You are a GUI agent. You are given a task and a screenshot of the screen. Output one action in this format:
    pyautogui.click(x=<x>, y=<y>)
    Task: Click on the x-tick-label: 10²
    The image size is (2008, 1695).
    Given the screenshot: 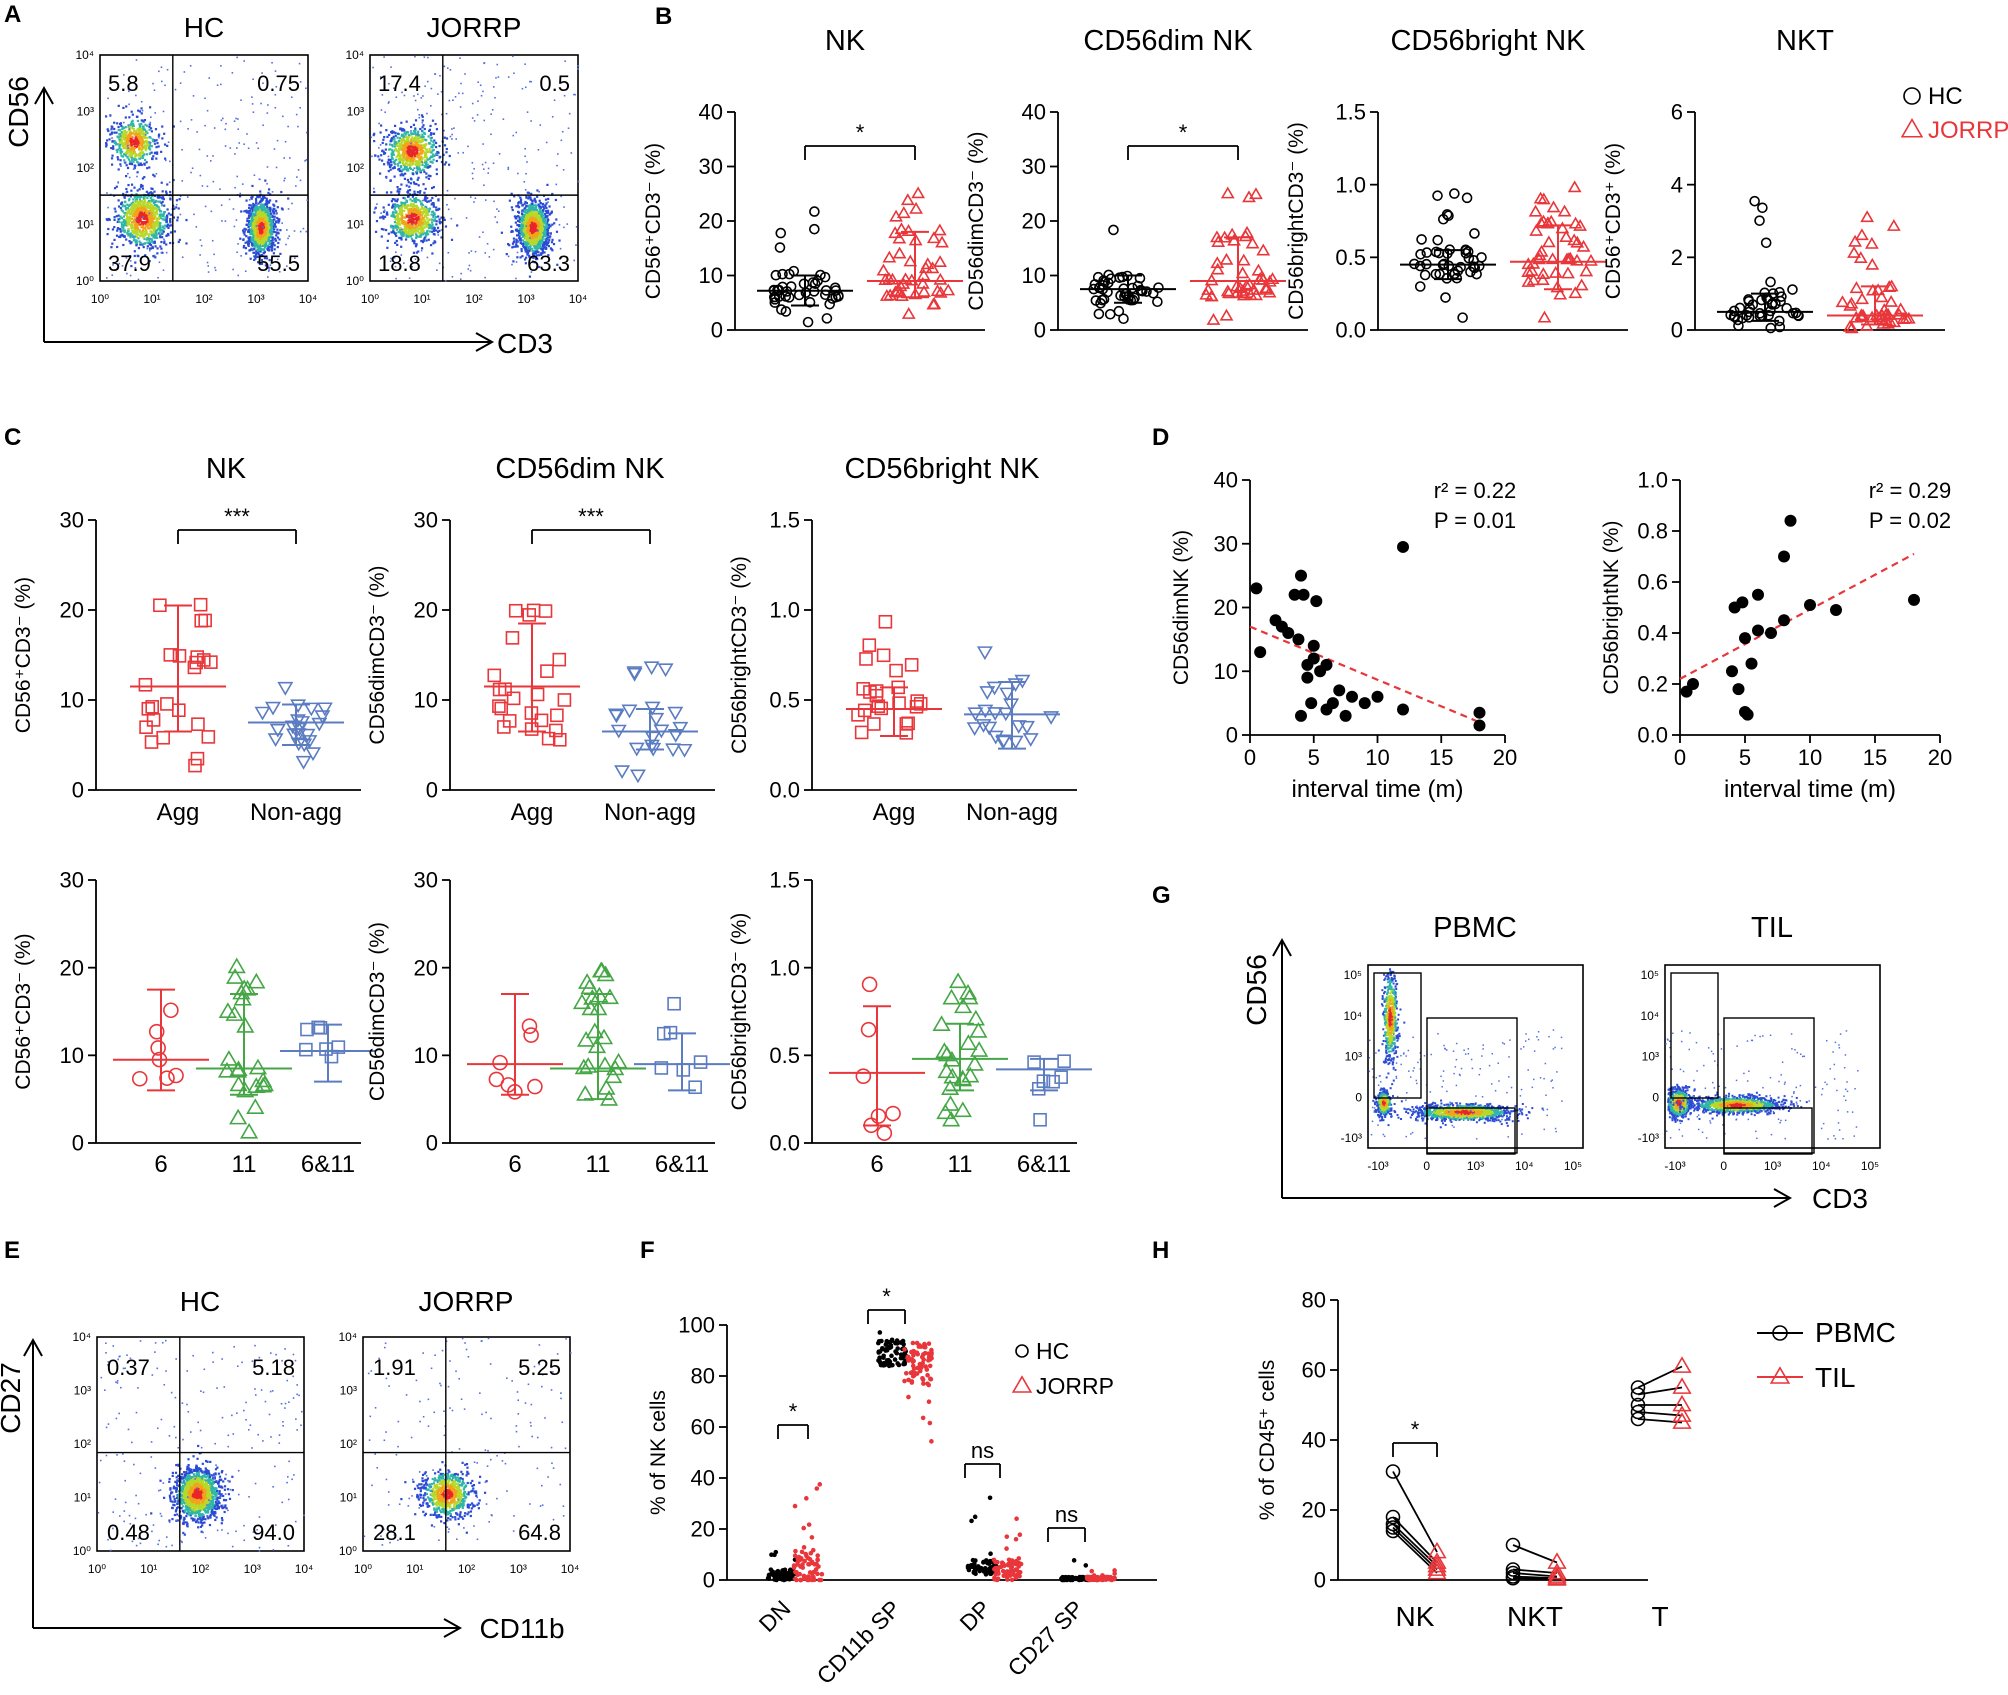 What is the action you would take?
    pyautogui.click(x=466, y=1569)
    